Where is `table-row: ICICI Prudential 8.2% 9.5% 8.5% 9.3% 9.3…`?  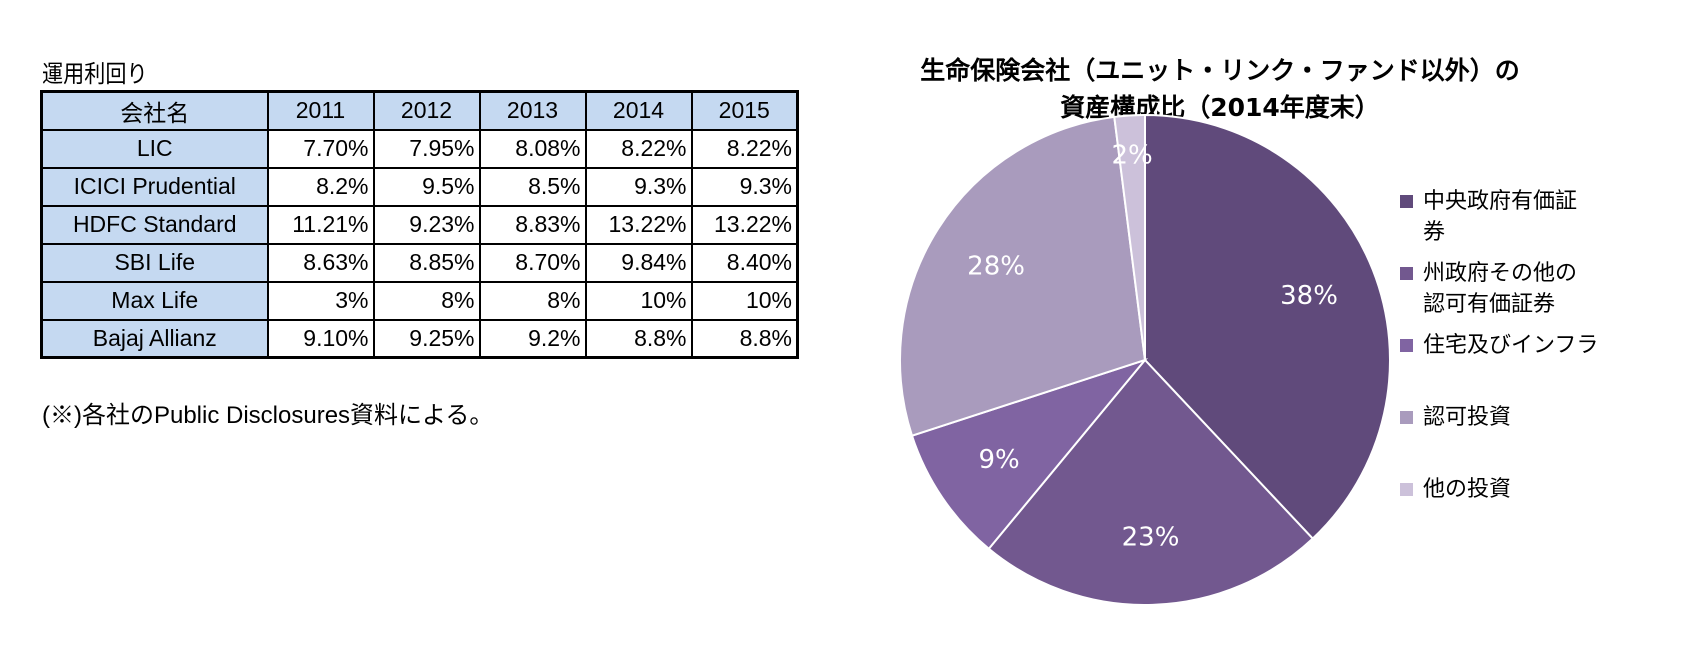
table-row: ICICI Prudential 8.2% 9.5% 8.5% 9.3% 9.3… is located at coordinates (419, 186).